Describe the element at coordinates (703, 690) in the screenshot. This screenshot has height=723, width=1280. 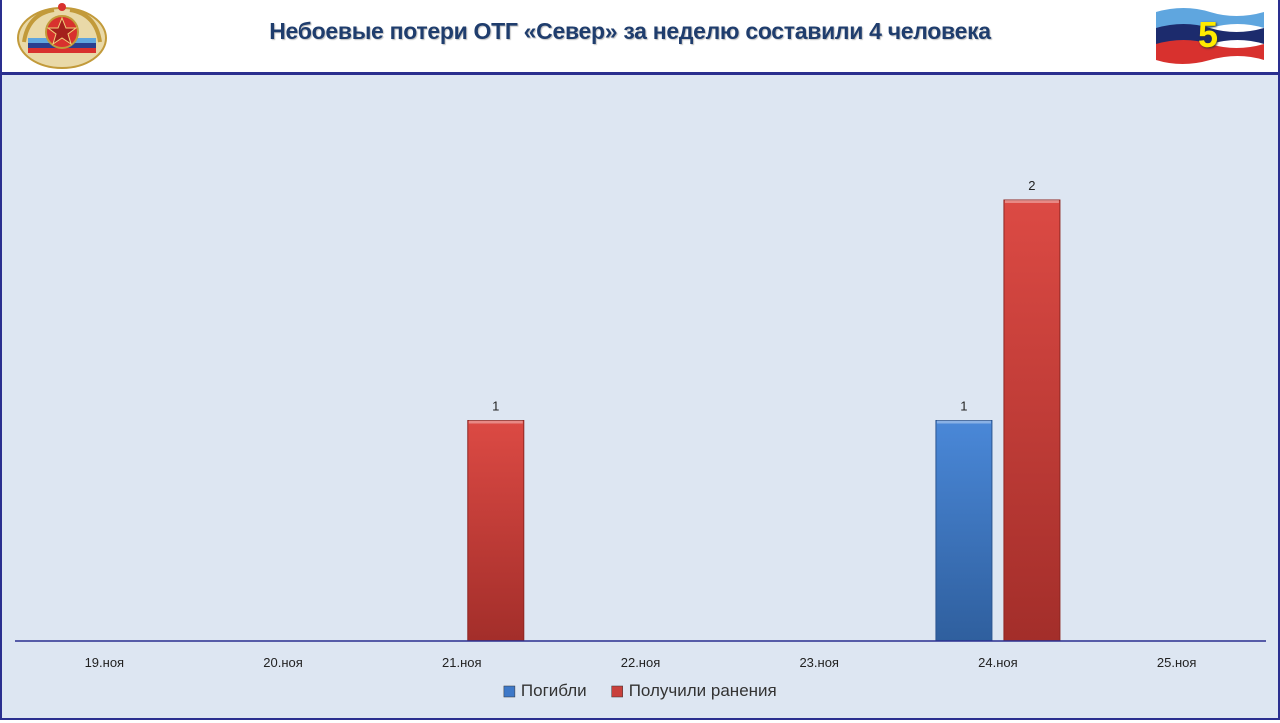
I see `legend-label-wounded: Получили ранения` at that location.